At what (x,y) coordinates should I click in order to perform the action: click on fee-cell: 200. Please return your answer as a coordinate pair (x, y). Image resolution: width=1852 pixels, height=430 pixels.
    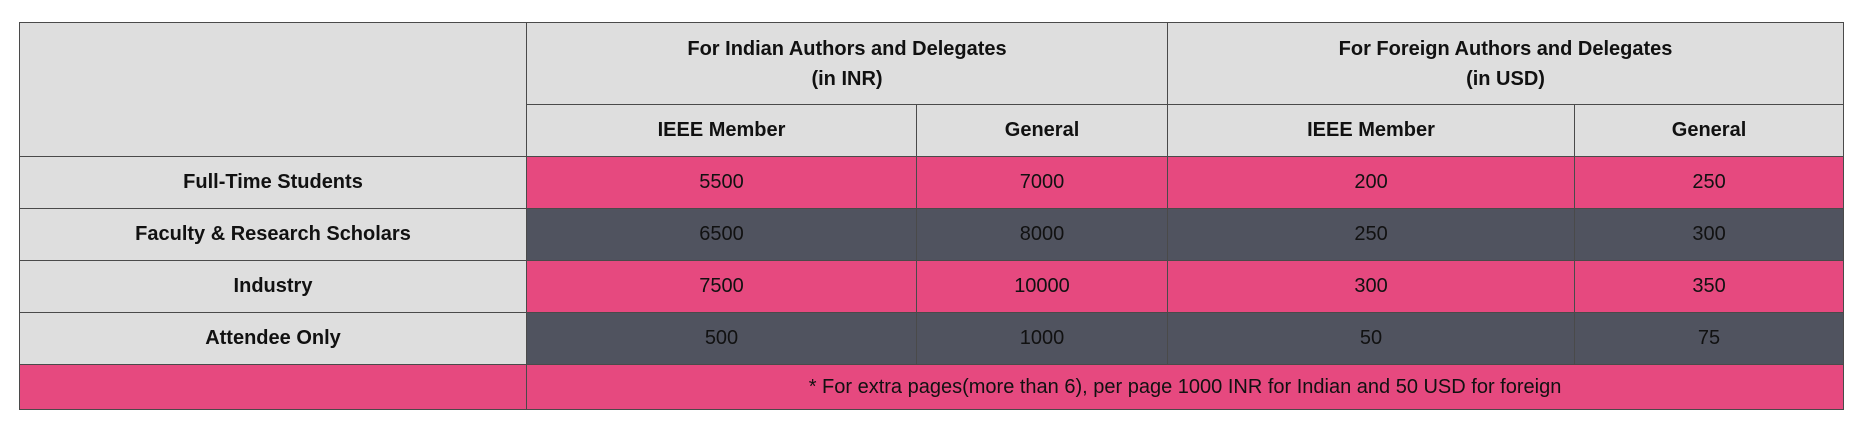
    Looking at the image, I should click on (1371, 182).